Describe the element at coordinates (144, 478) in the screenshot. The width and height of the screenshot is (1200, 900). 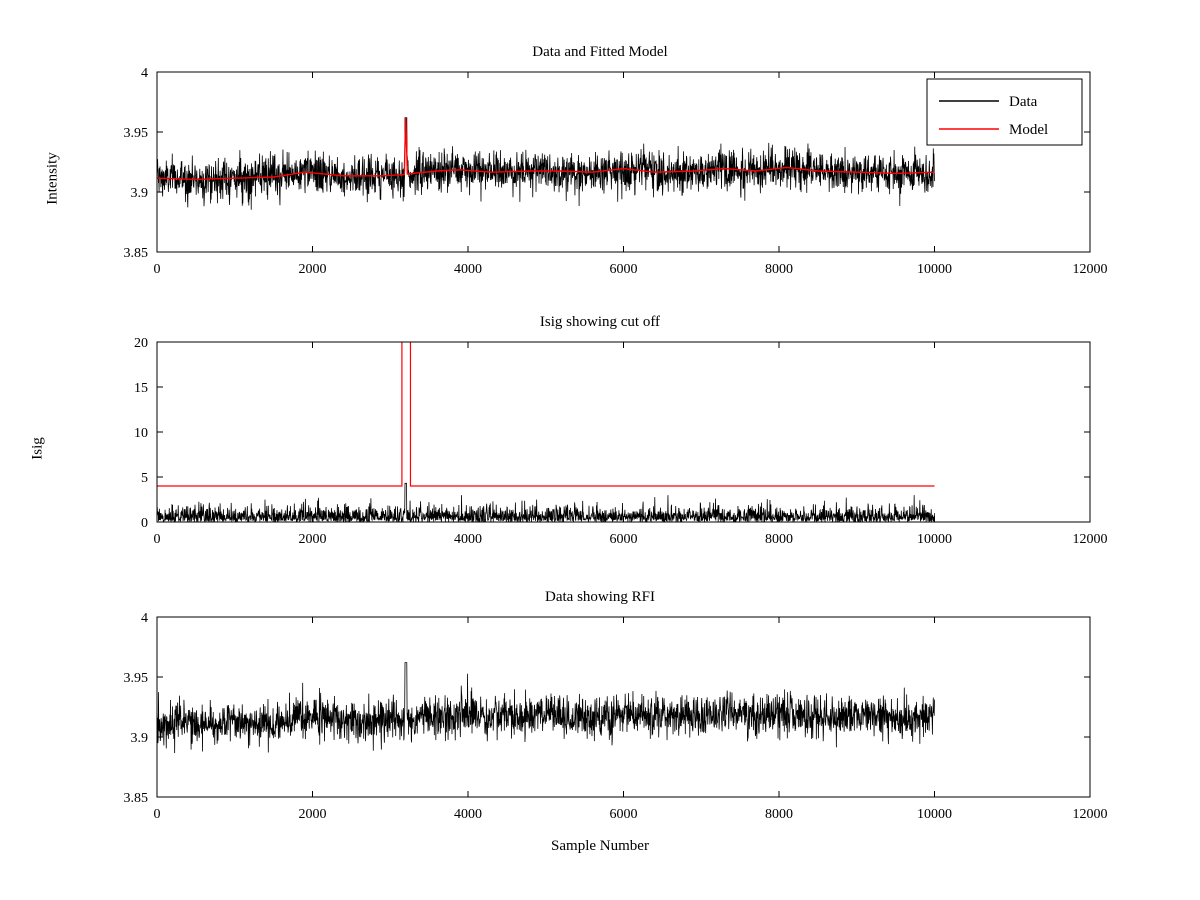
I see `panel2-ytick-label: 5` at that location.